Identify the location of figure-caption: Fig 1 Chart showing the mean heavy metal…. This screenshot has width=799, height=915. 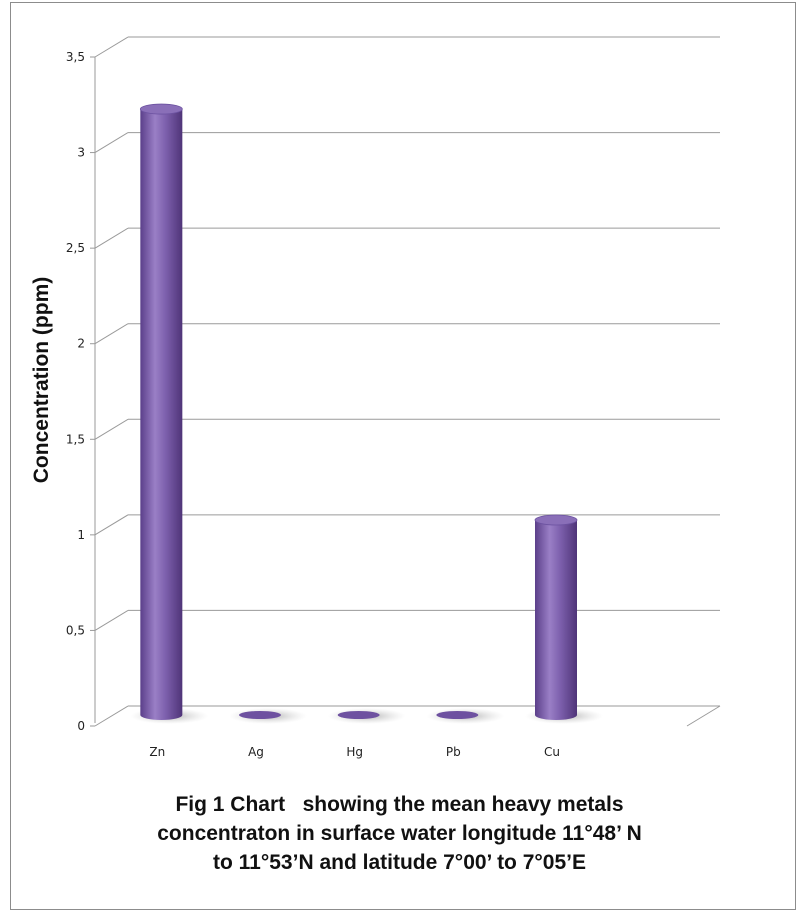
(399, 833).